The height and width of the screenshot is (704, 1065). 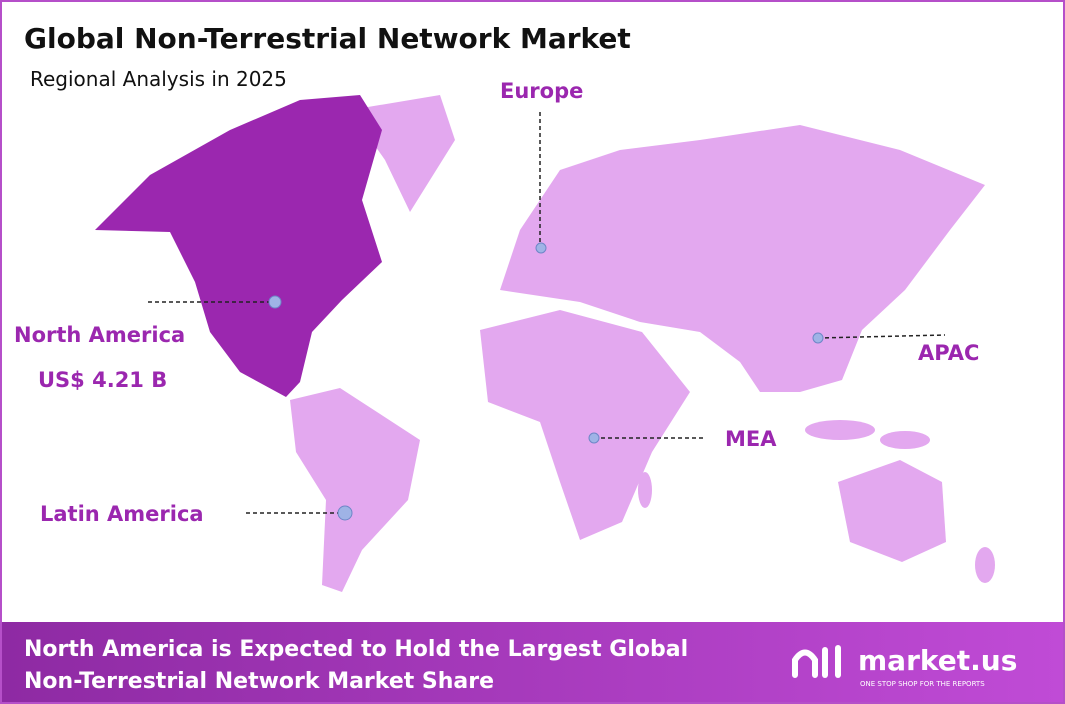 I want to click on region-label: Latin America, so click(x=122, y=514).